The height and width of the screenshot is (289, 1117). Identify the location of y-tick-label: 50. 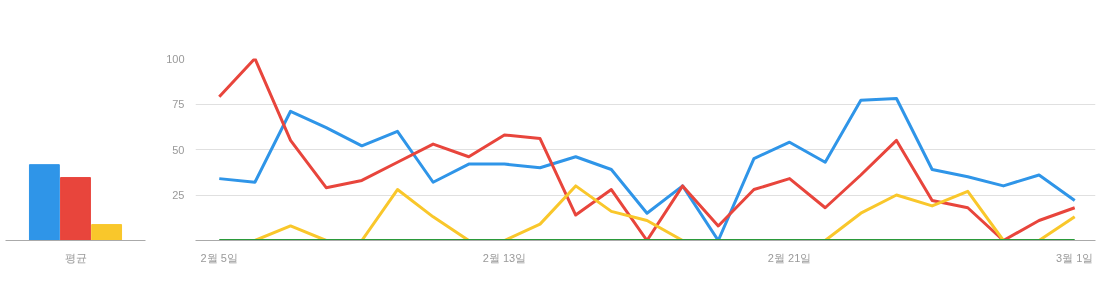
(178, 149).